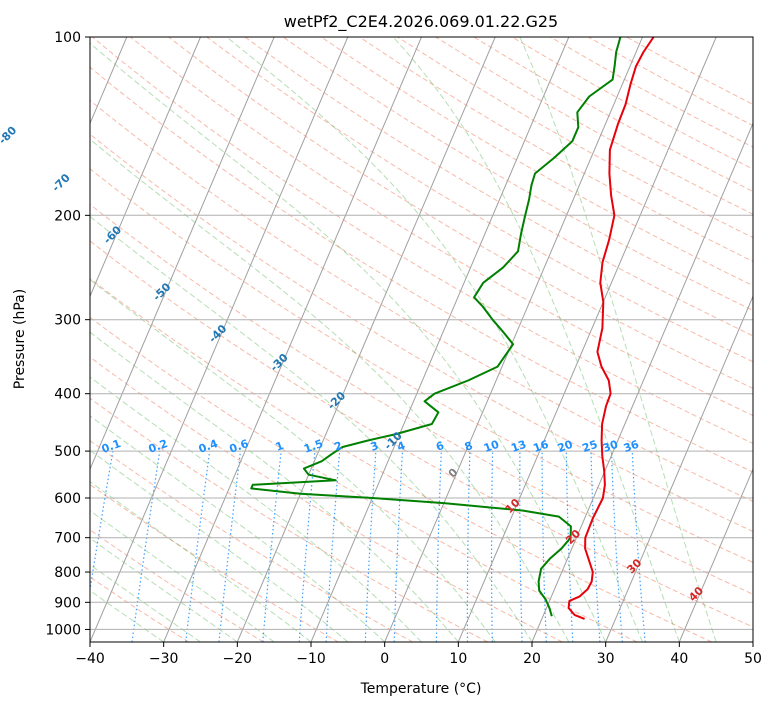  I want to click on x-tick-label: 10, so click(458, 659).